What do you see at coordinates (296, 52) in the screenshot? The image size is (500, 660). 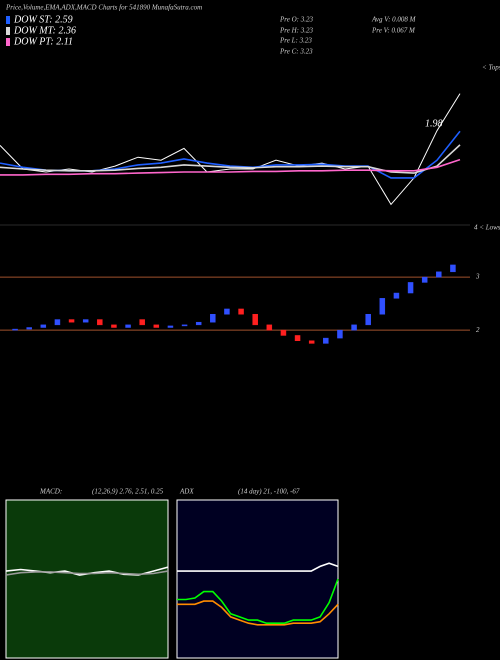 I see `info: Pre C: 3.23` at bounding box center [296, 52].